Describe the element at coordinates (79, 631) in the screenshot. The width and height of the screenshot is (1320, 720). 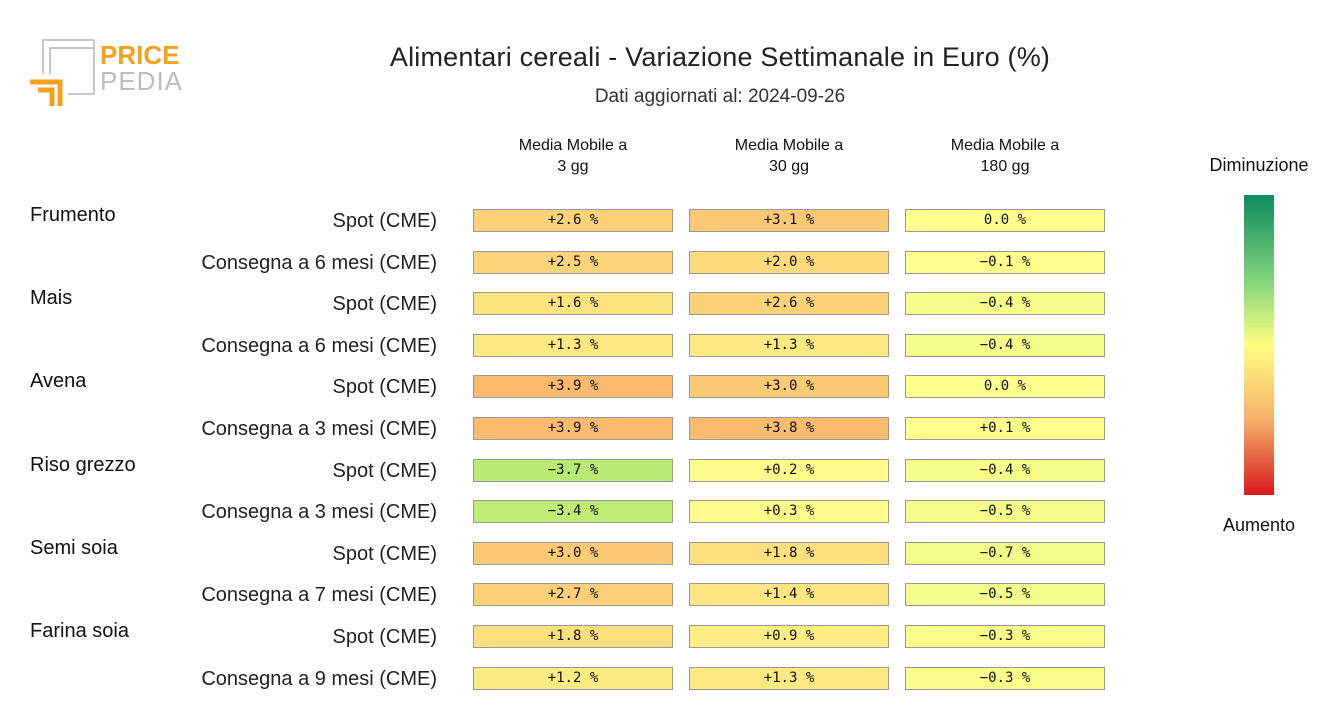
I see `group-label: Farina soia` at that location.